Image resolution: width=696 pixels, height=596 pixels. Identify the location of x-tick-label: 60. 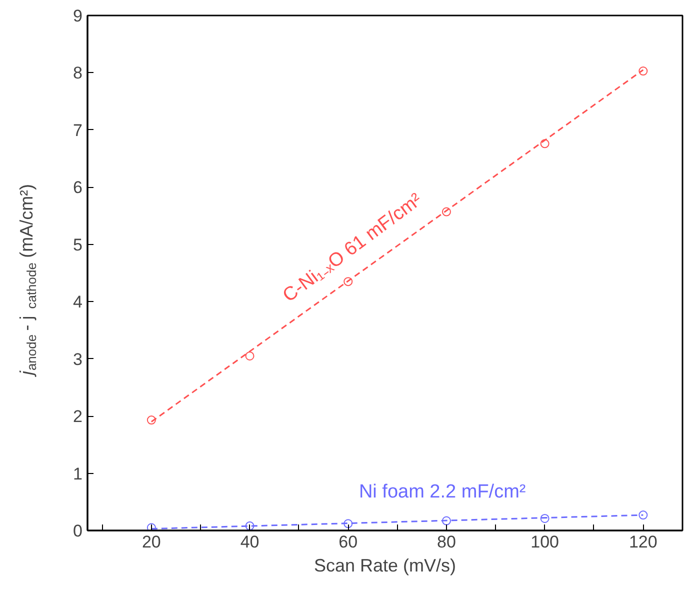
(348, 542).